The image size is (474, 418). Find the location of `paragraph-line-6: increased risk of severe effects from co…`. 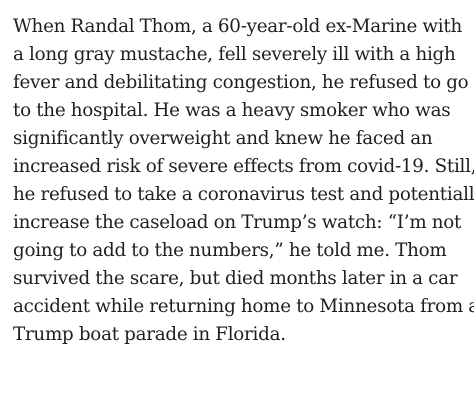

paragraph-line-6: increased risk of severe effects from co… is located at coordinates (243, 166).